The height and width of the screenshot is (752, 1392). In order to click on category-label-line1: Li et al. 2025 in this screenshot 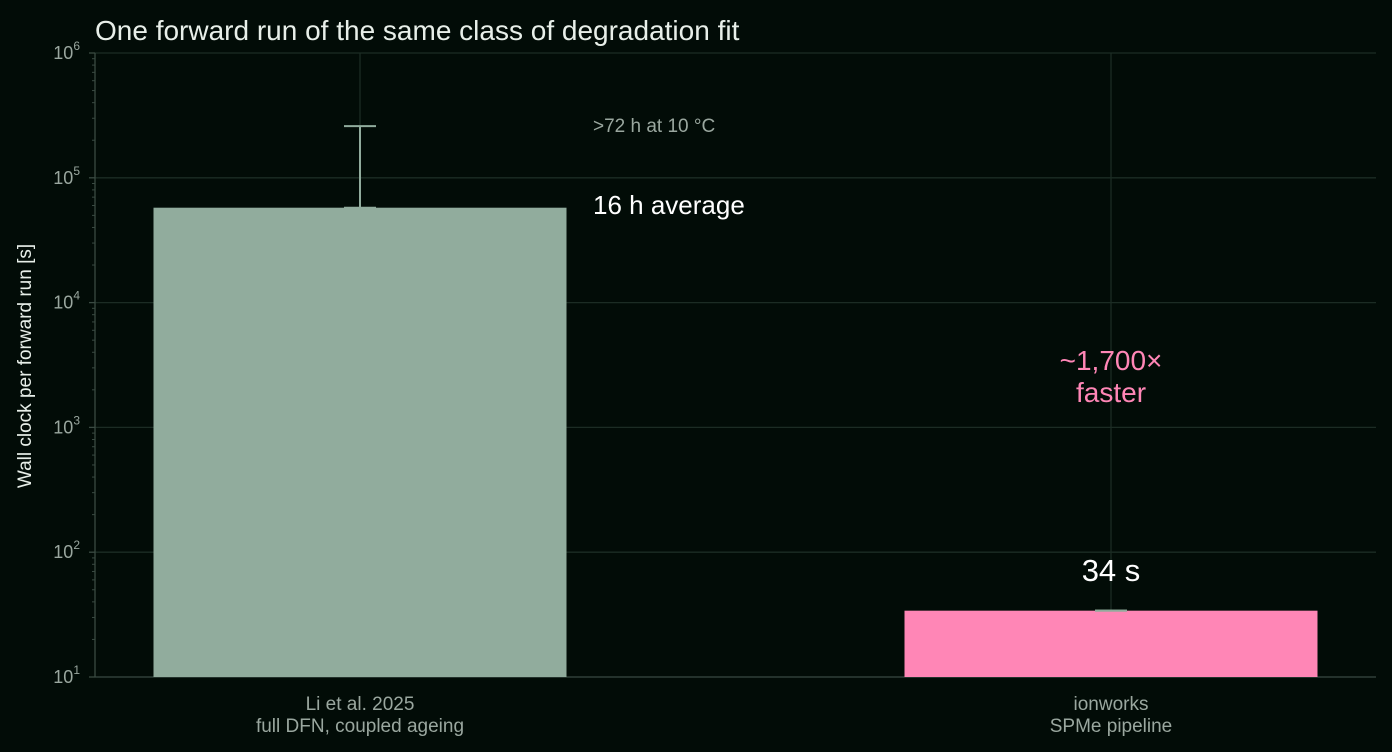, I will do `click(360, 704)`.